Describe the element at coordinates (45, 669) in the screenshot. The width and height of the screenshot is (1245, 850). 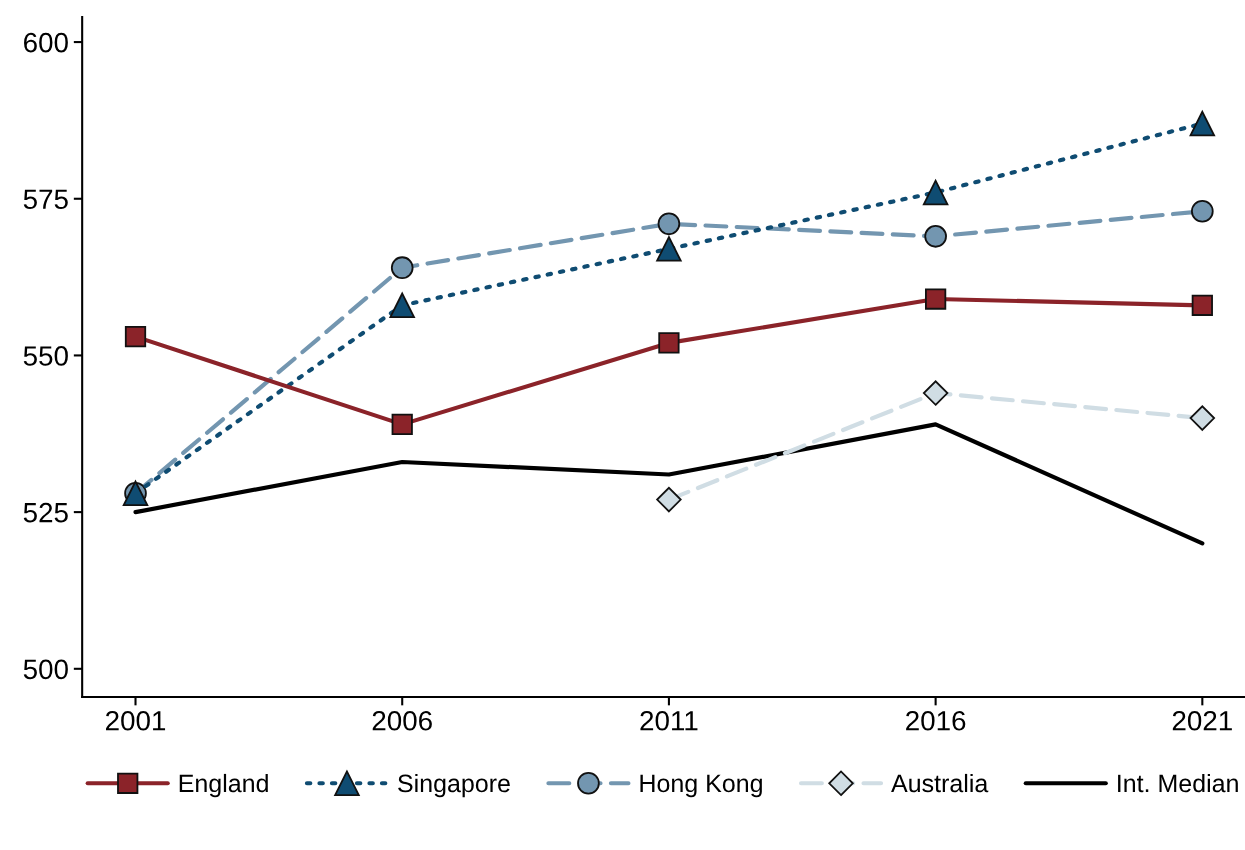
I see `y-tick-label: 500` at that location.